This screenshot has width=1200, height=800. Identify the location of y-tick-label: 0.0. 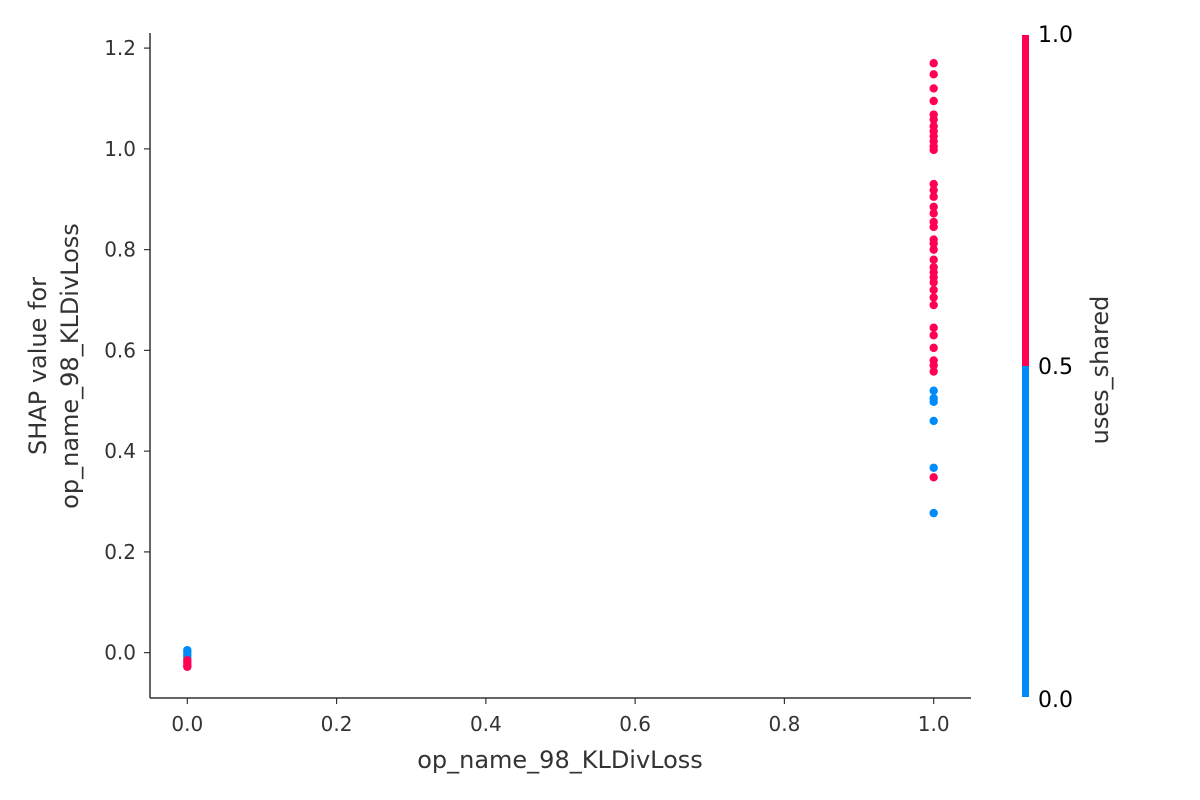
(120, 653).